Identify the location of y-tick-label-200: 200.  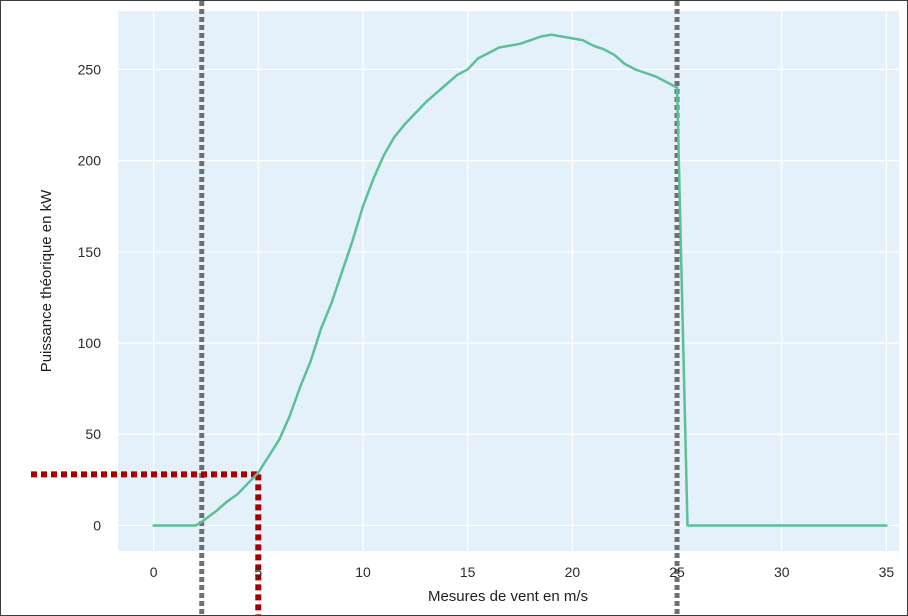
(90, 161).